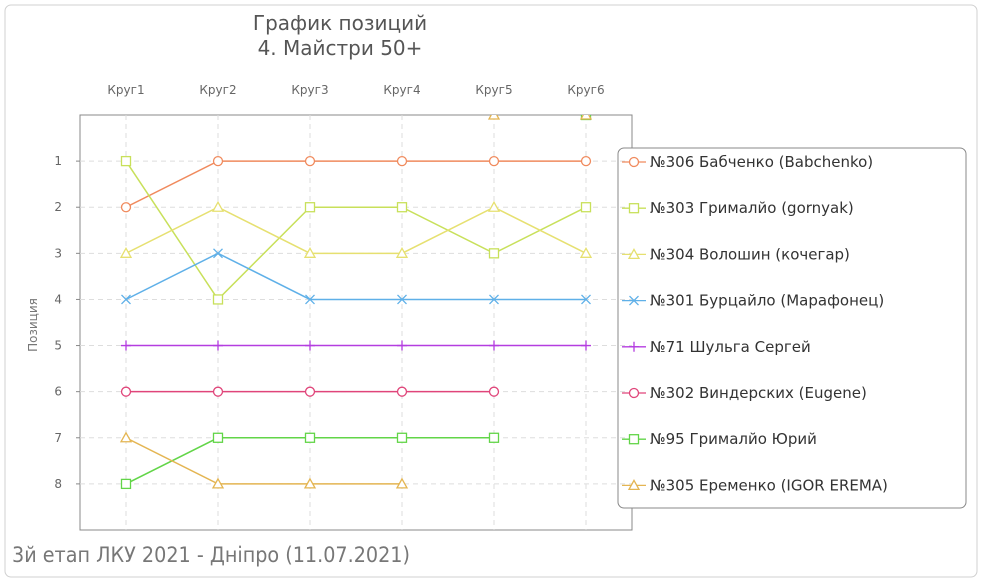 The width and height of the screenshot is (982, 585). What do you see at coordinates (730, 347) in the screenshot?
I see `legend-label: №71 Шульга Сергей` at bounding box center [730, 347].